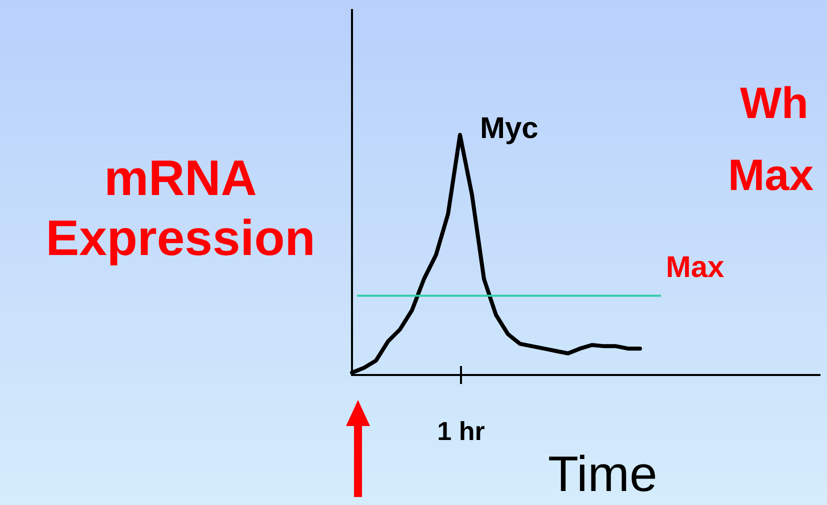 The height and width of the screenshot is (505, 827). What do you see at coordinates (180, 208) in the screenshot?
I see `y-axis-title: mRNA Expression` at bounding box center [180, 208].